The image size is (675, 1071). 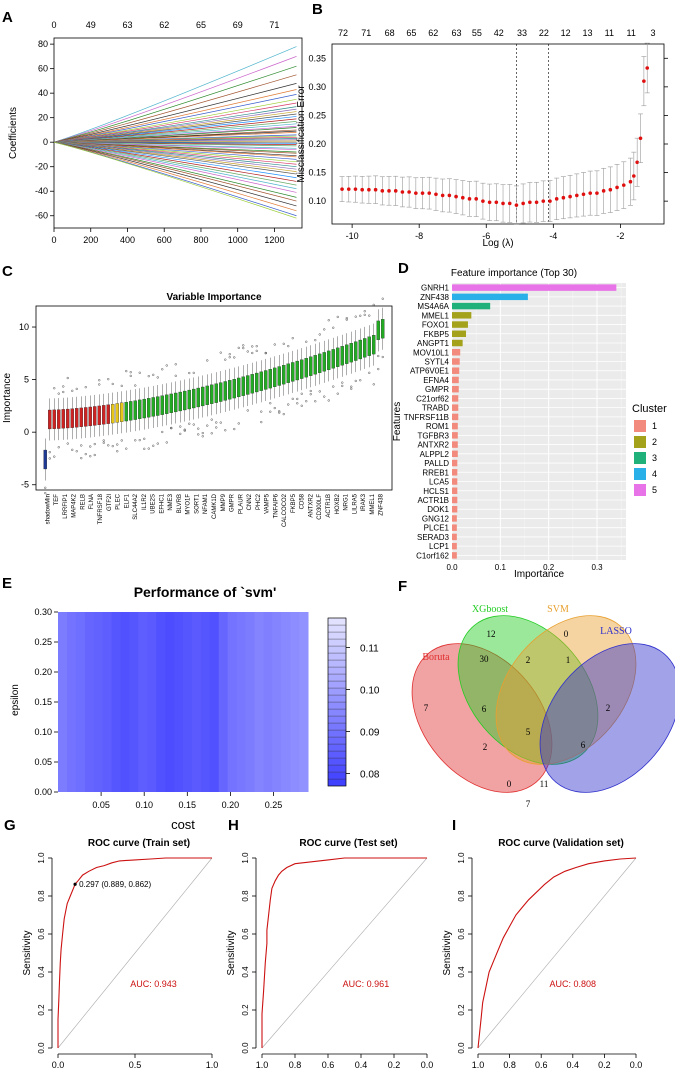 What do you see at coordinates (654, 490) in the screenshot?
I see `legend-label: 5` at bounding box center [654, 490].